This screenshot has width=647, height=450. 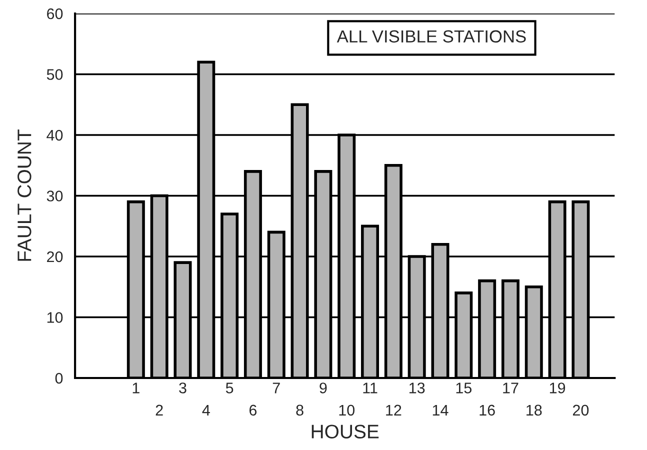 What do you see at coordinates (55, 317) in the screenshot?
I see `y-tick-label: 10` at bounding box center [55, 317].